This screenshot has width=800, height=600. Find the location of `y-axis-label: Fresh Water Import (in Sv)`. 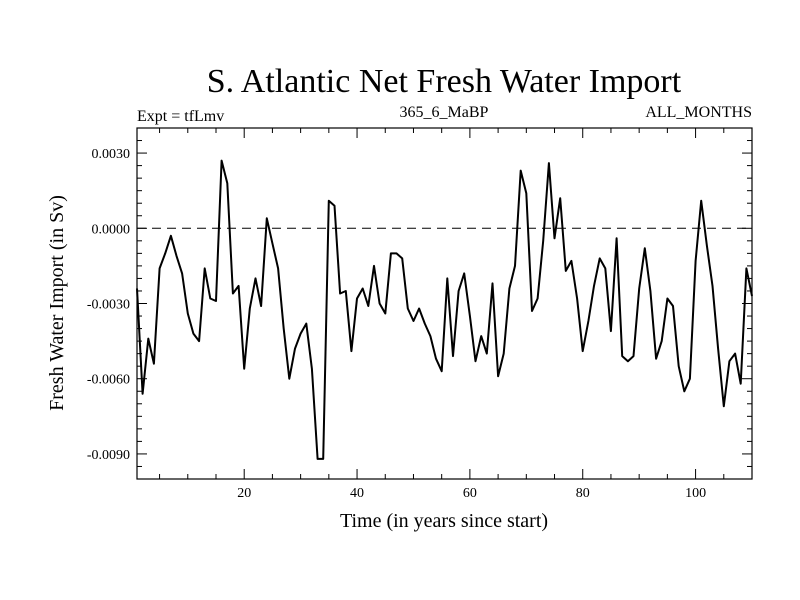

y-axis-label: Fresh Water Import (in Sv) is located at coordinates (57, 303).